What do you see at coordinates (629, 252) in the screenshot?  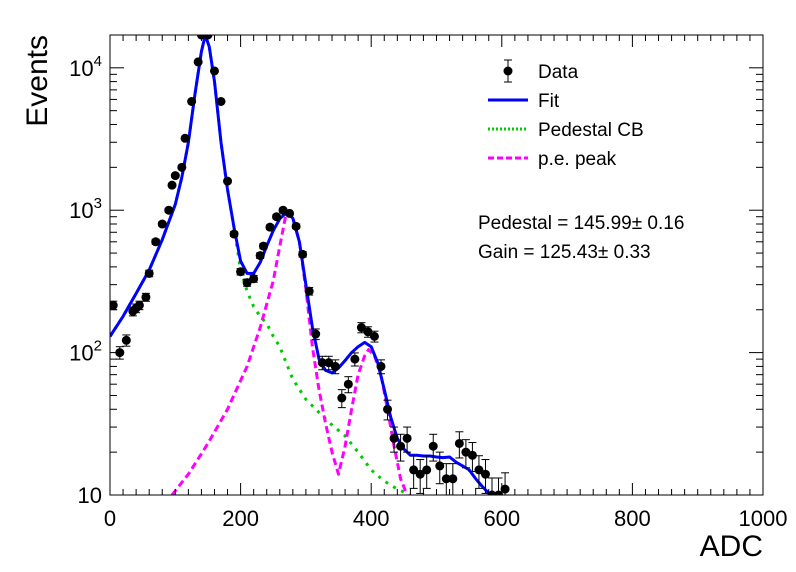 I see `annotation-error: 0.33` at bounding box center [629, 252].